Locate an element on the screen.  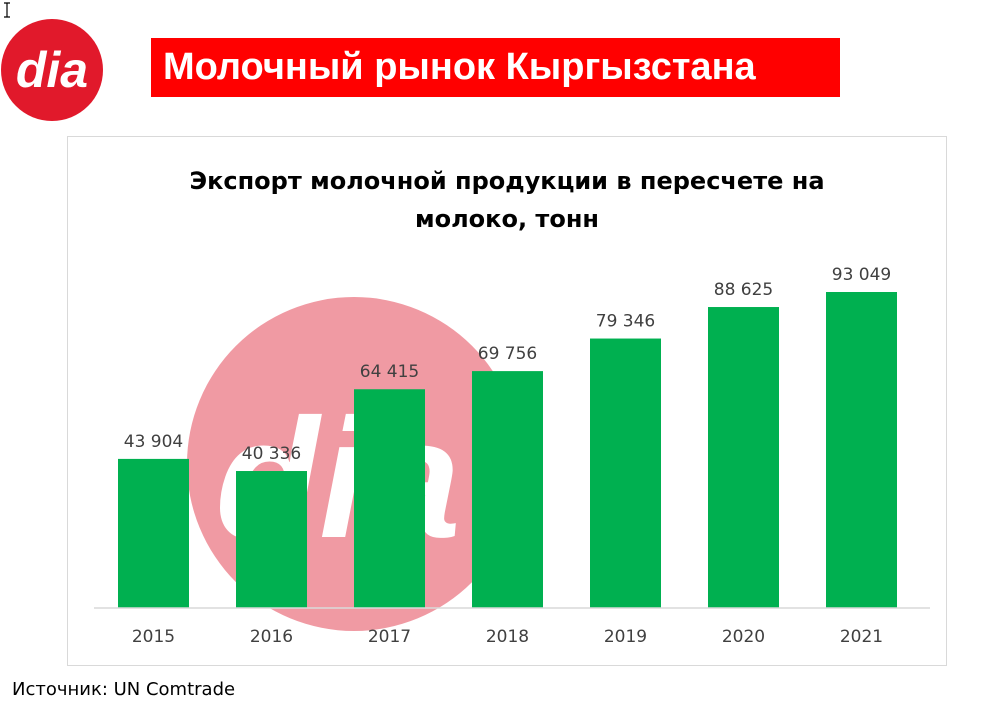
bar-2020 is located at coordinates (743, 457).